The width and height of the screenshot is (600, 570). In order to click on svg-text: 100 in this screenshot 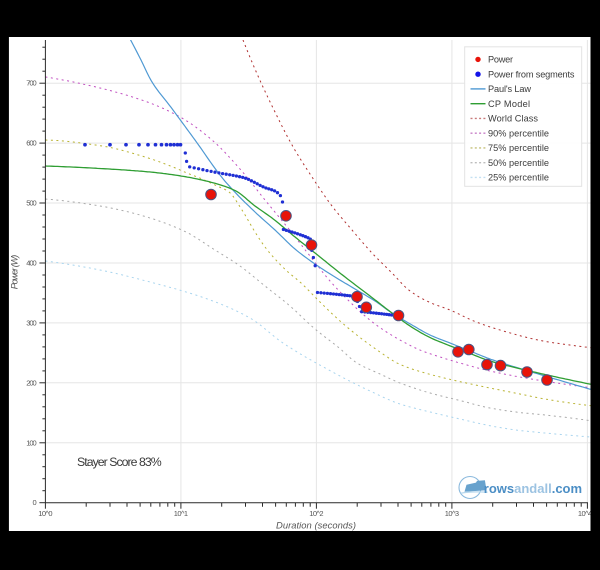, I will do `click(31, 442)`.